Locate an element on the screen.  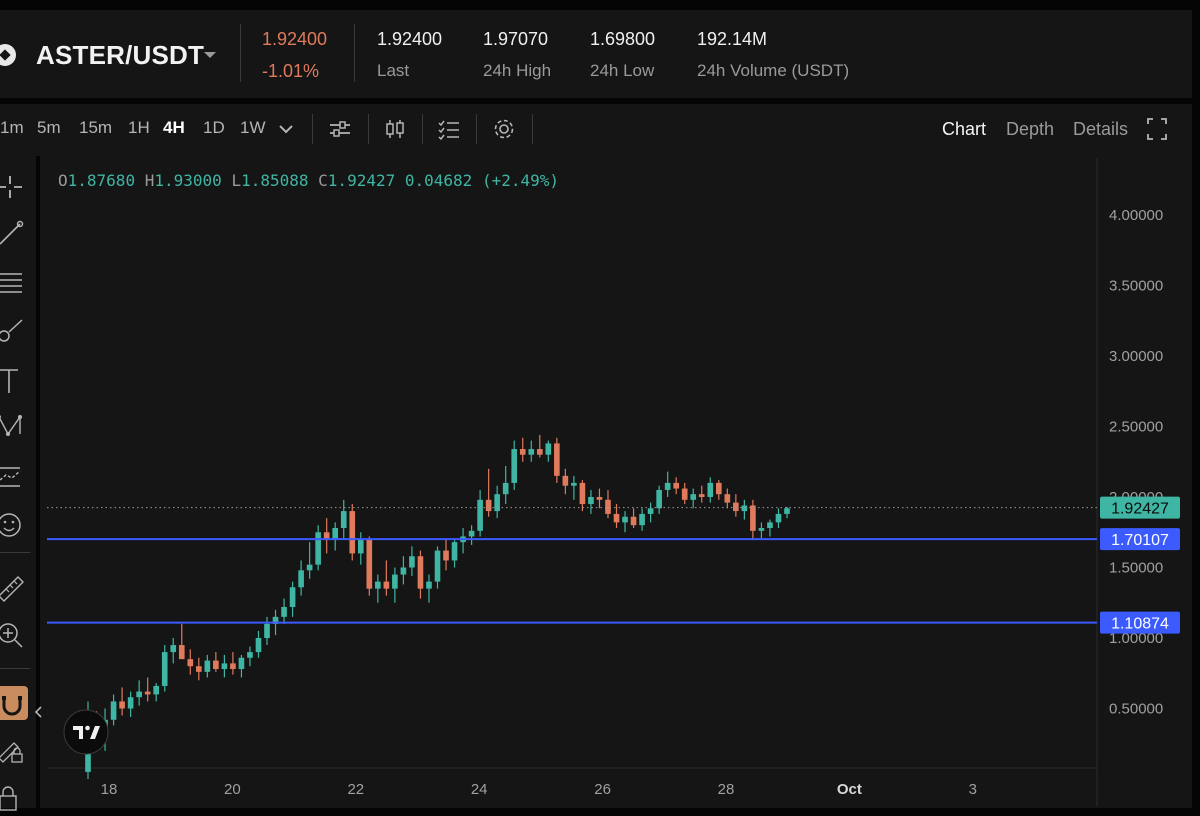
timeframe-15m: 15m is located at coordinates (96, 127).